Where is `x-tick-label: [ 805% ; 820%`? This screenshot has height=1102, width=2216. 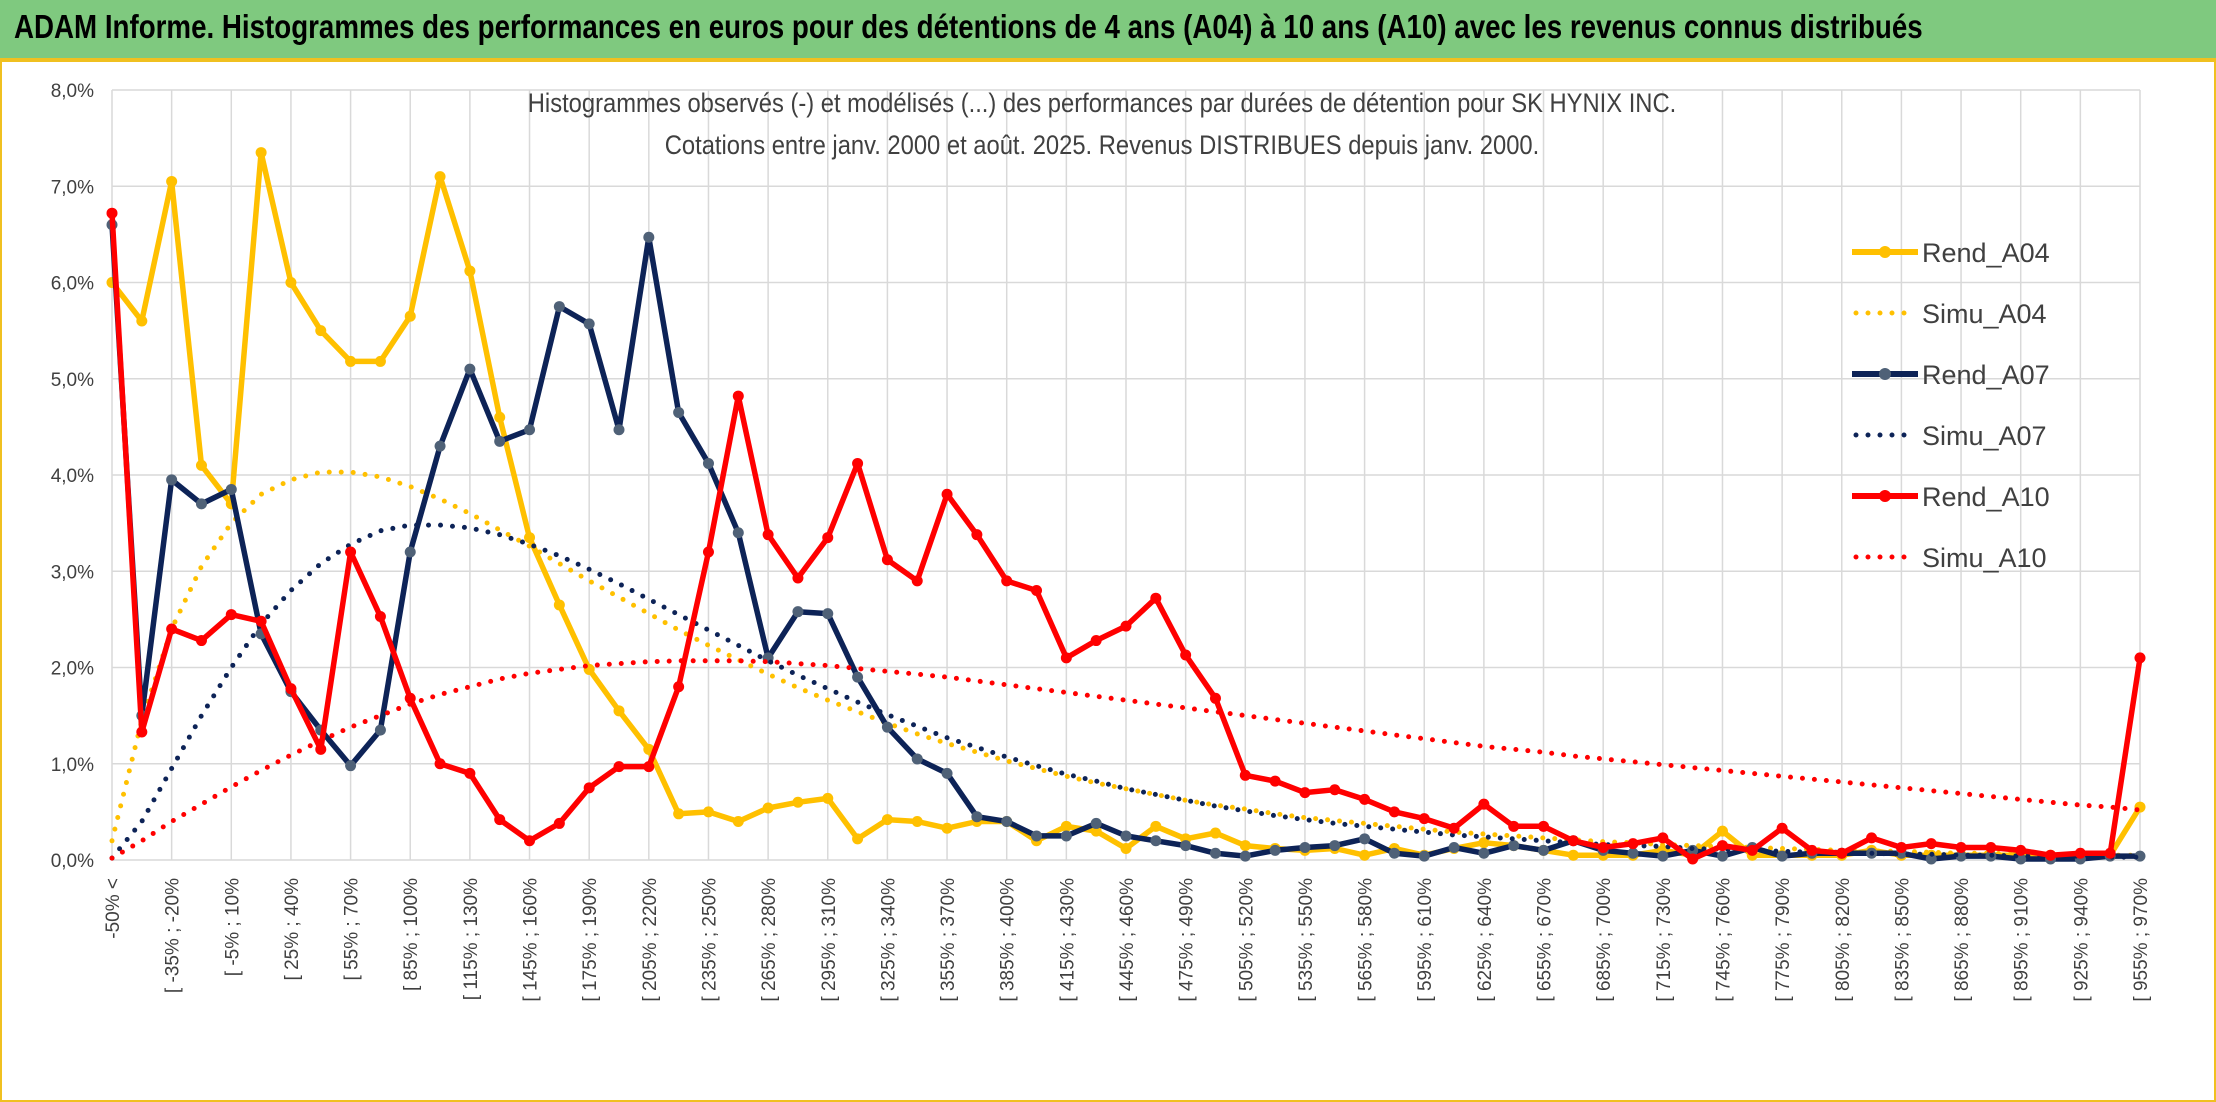
x-tick-label: [ 805% ; 820% is located at coordinates (1843, 940).